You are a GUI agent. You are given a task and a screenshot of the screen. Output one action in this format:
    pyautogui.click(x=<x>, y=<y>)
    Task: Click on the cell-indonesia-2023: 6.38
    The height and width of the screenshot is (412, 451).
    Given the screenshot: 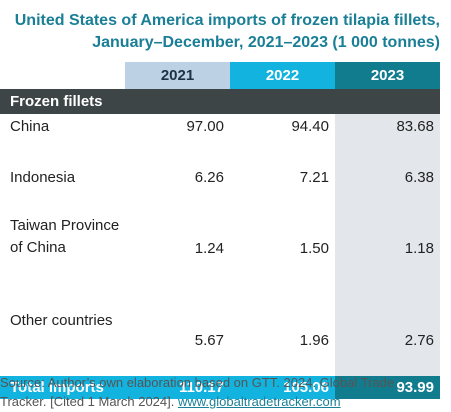 What is the action you would take?
    pyautogui.click(x=387, y=189)
    